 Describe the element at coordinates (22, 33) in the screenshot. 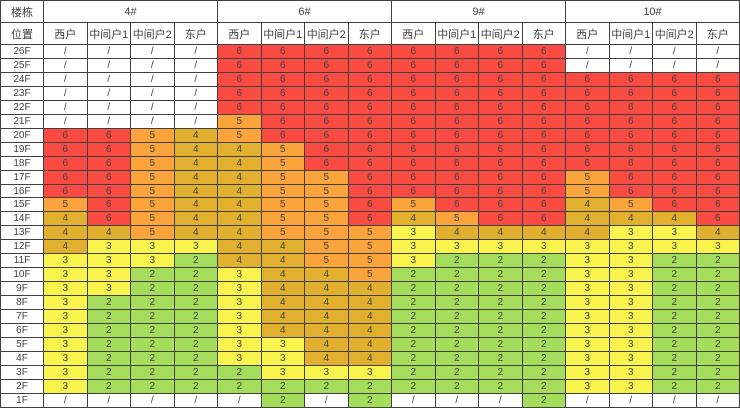

I see `corner-cell-position: 位置` at that location.